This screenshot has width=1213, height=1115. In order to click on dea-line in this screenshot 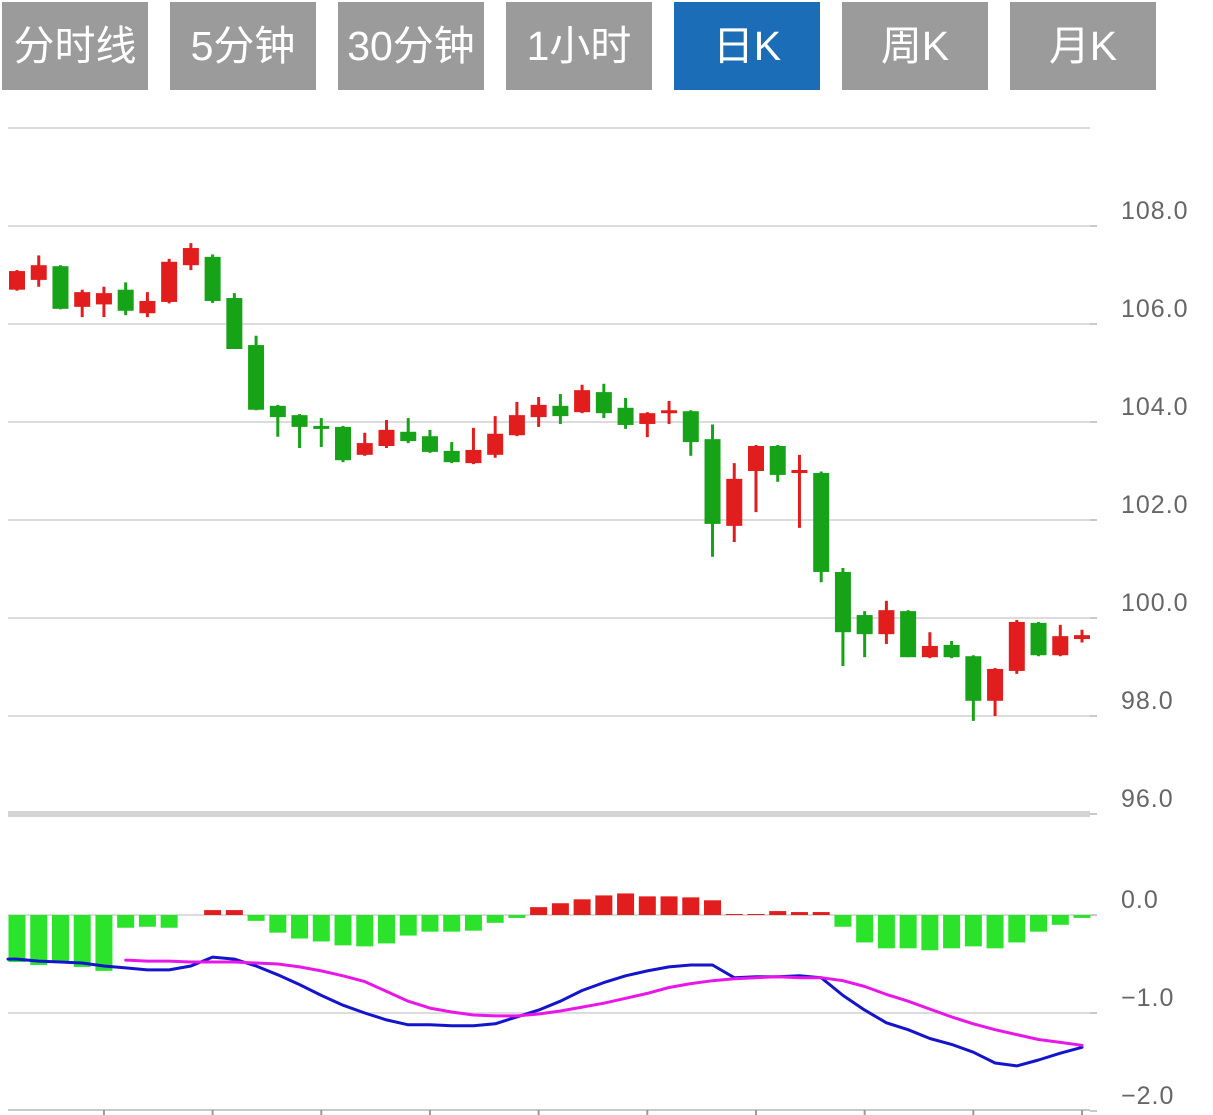, I will do `click(604, 1002)`.